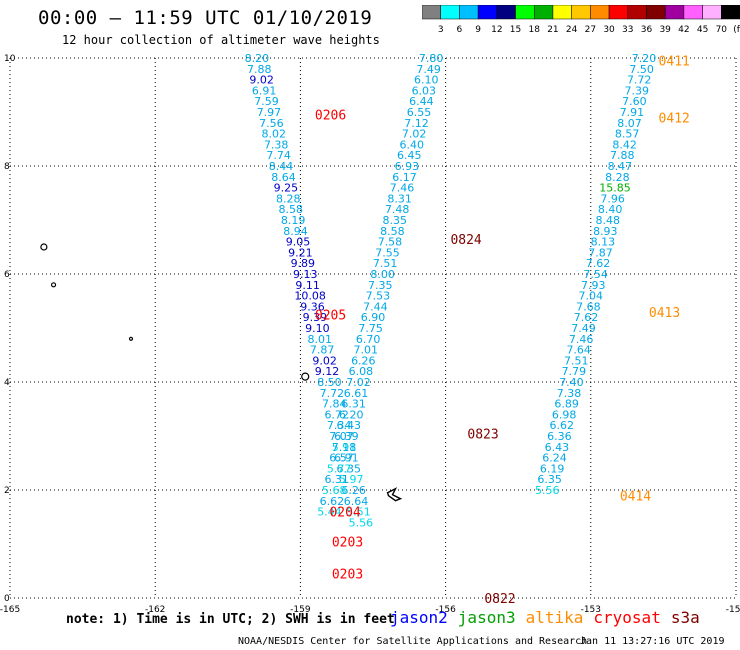 The image size is (740, 650). Describe the element at coordinates (482, 434) in the screenshot. I see `pass-time-label: 0823` at that location.